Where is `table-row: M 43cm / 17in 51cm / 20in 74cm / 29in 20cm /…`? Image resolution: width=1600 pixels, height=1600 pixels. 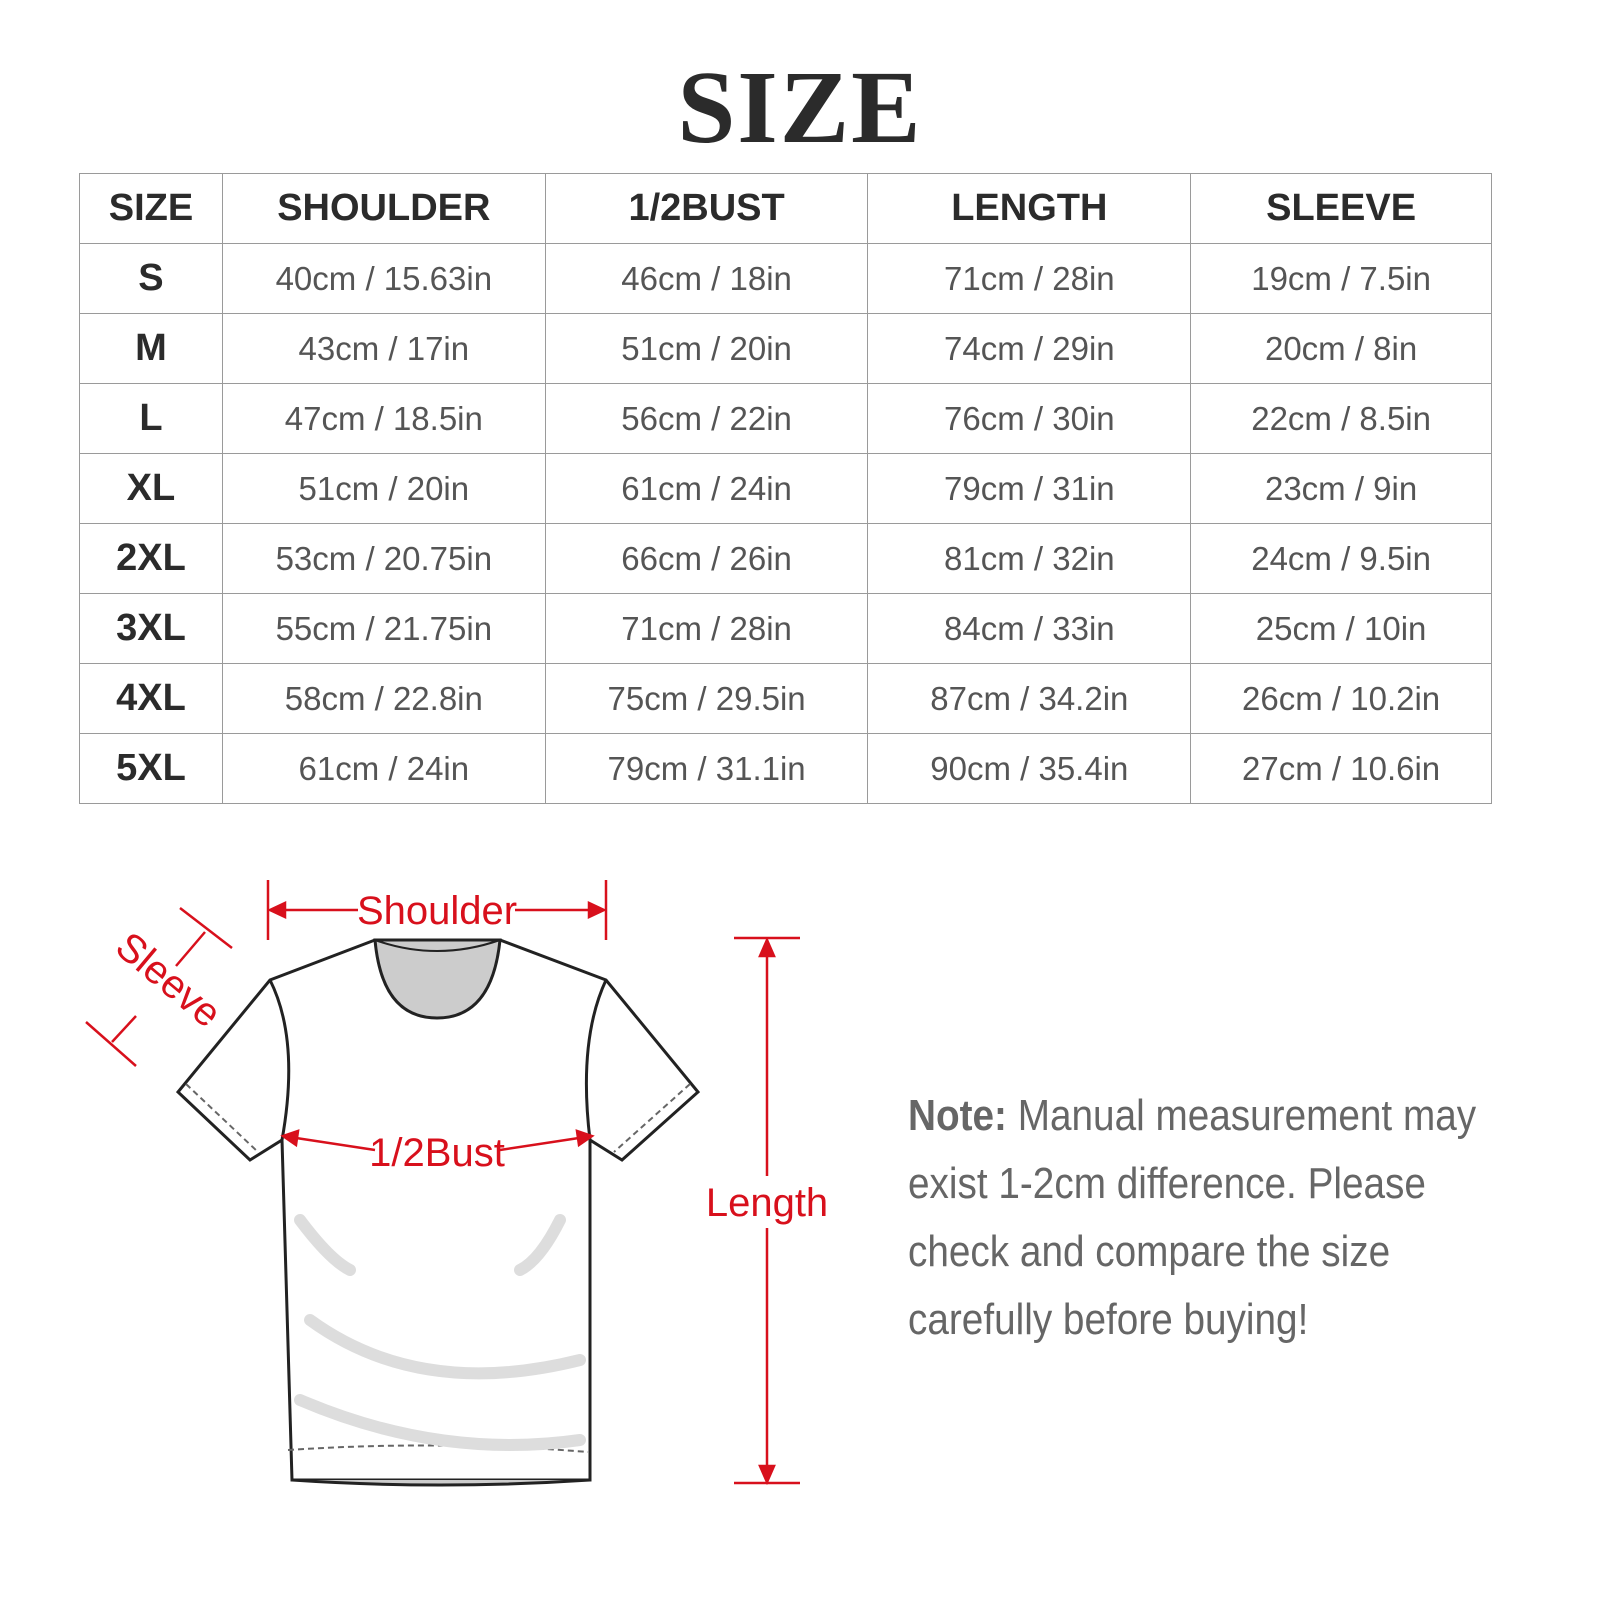
table-row: M 43cm / 17in 51cm / 20in 74cm / 29in 20cm /… is located at coordinates (785, 348).